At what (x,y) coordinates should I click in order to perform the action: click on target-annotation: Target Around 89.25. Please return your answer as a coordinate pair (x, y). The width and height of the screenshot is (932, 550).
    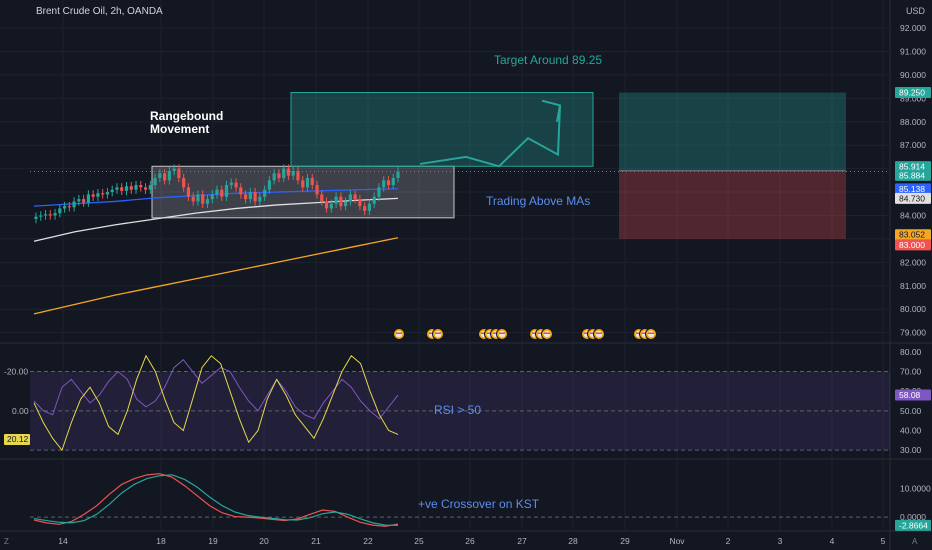
    Looking at the image, I should click on (548, 60).